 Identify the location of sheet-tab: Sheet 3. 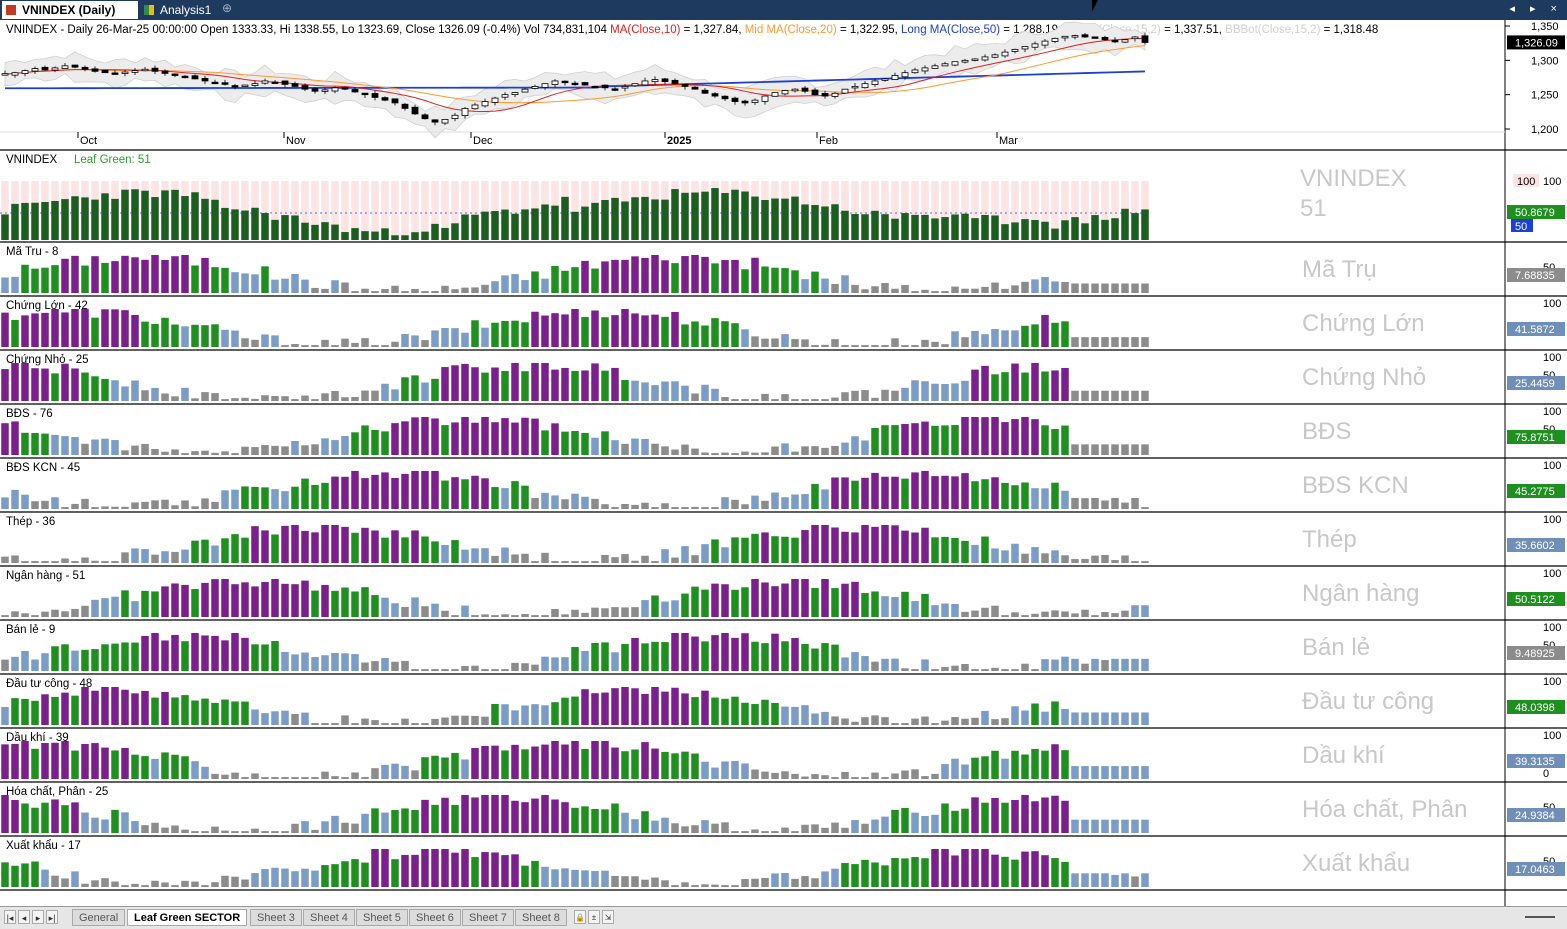
(276, 917).